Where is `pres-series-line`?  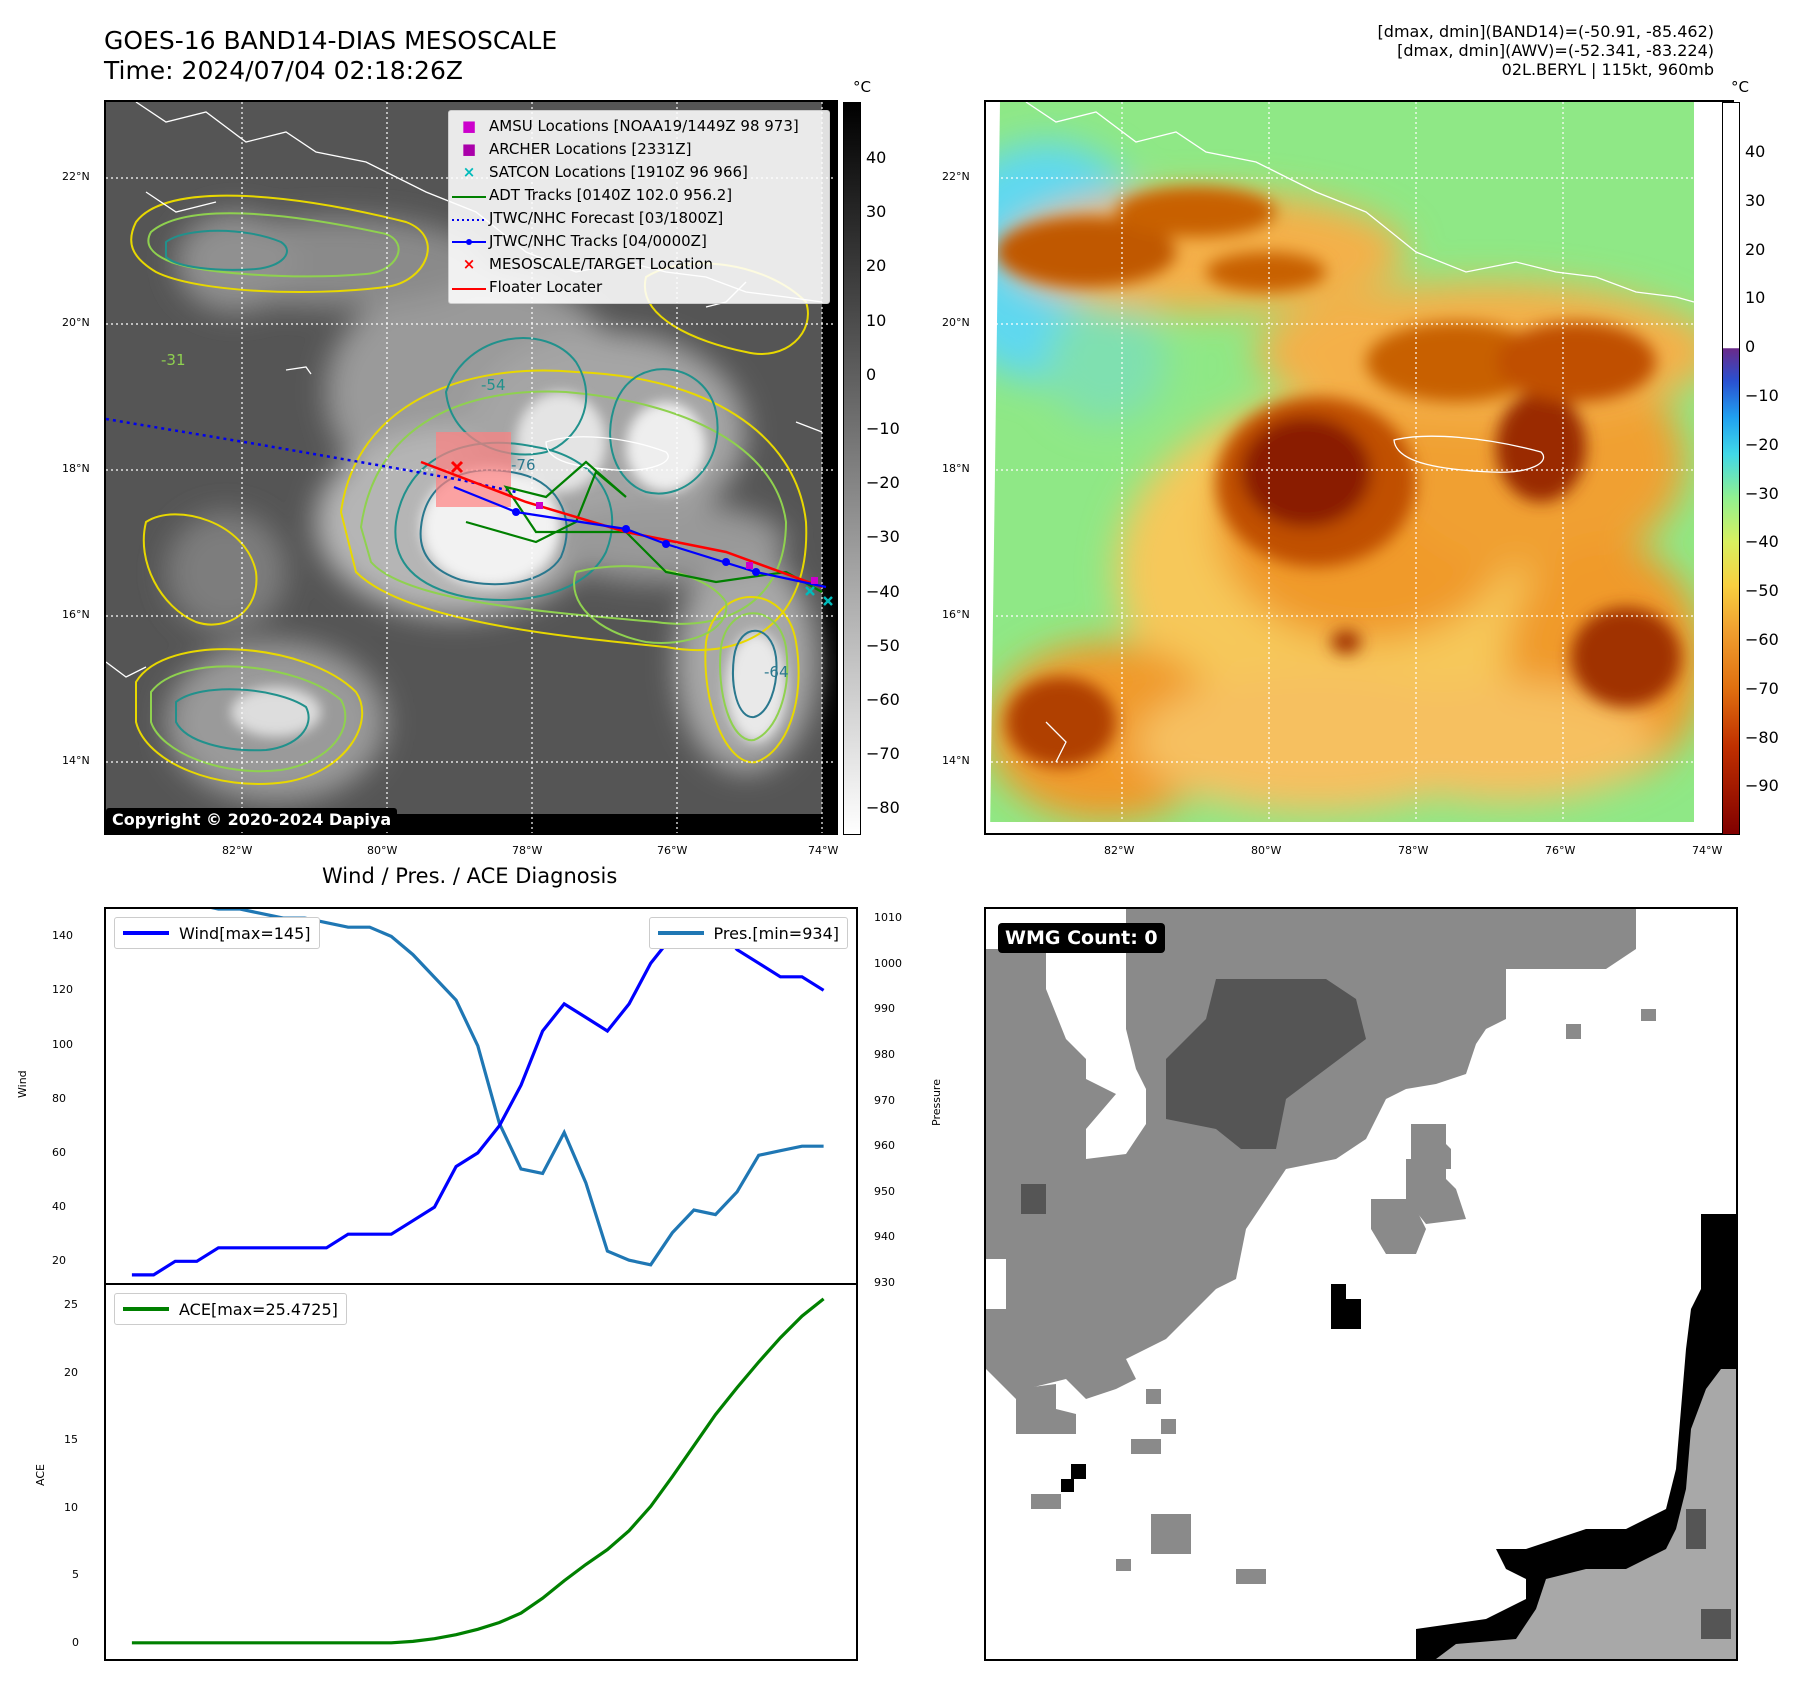 pres-series-line is located at coordinates (517, 1088).